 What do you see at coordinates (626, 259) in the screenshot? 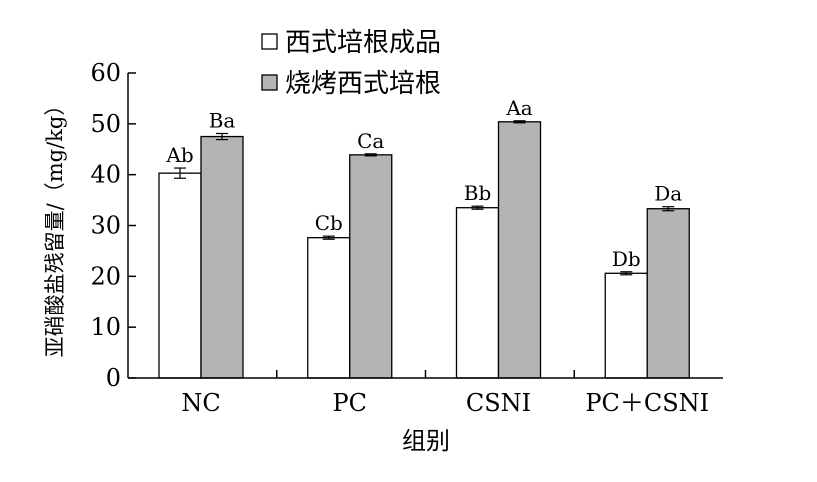
I see `data-label: Db` at bounding box center [626, 259].